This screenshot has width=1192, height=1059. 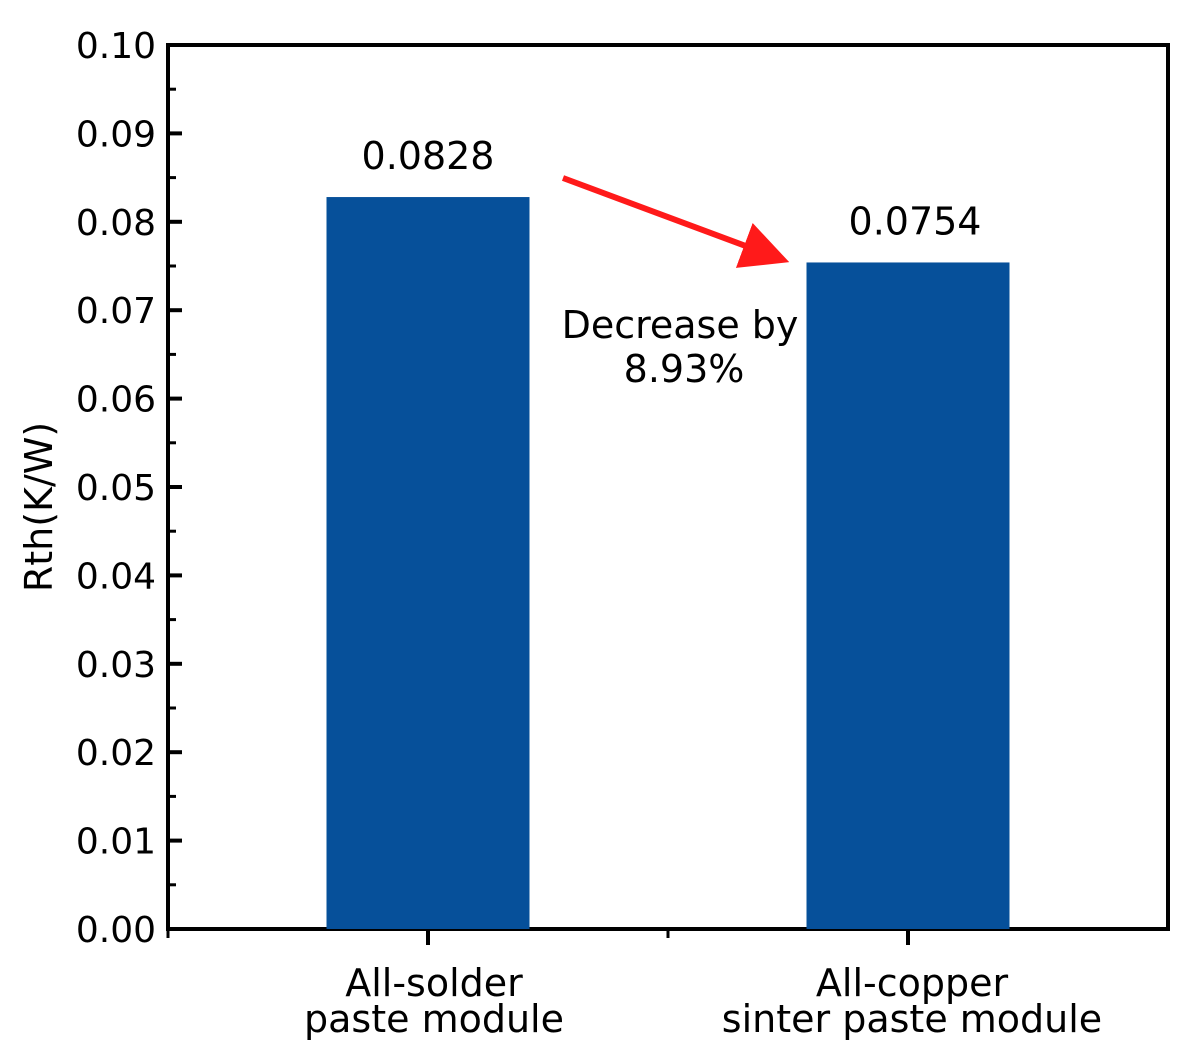 I want to click on bar-value-label: 0.0754, so click(x=915, y=221).